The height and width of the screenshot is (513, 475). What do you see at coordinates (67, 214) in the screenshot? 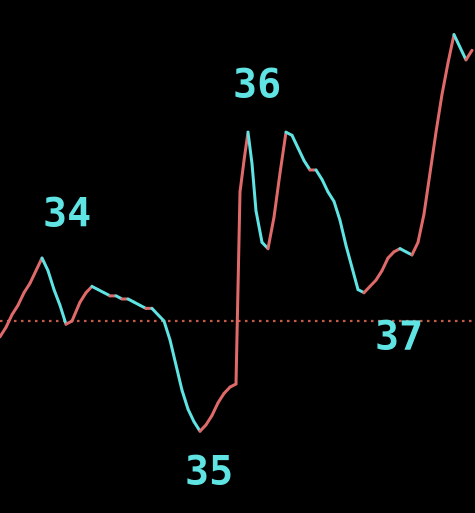
I see `wave-label-34: 34` at bounding box center [67, 214].